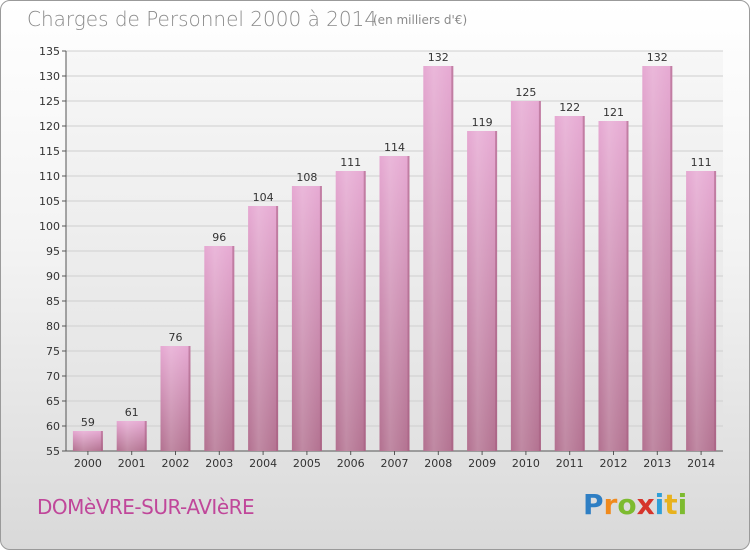  Describe the element at coordinates (49, 126) in the screenshot. I see `y-tick-label: 120` at that location.